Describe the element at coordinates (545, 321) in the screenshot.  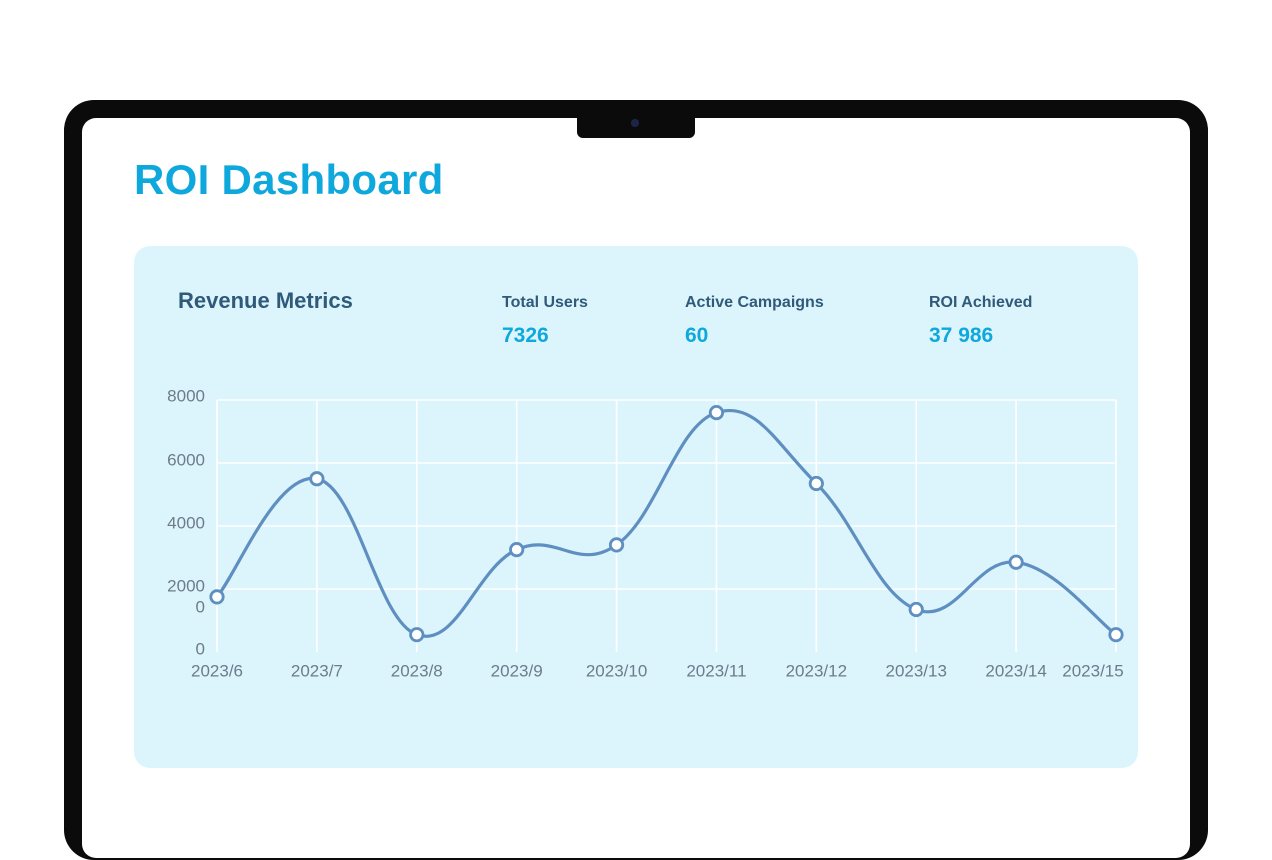
I see `stat-total-users: Total Users 7326` at that location.